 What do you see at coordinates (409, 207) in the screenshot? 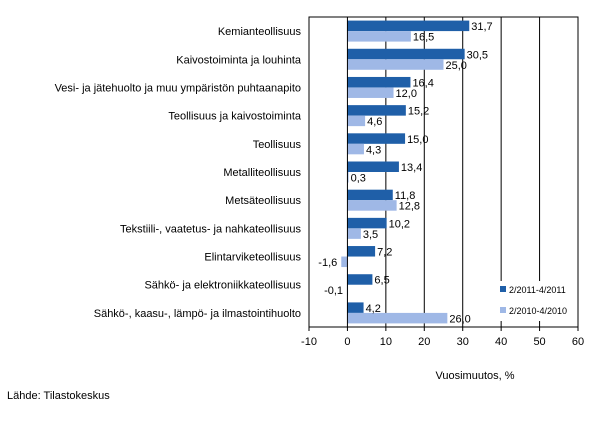
I see `value-label: 12,8` at bounding box center [409, 207].